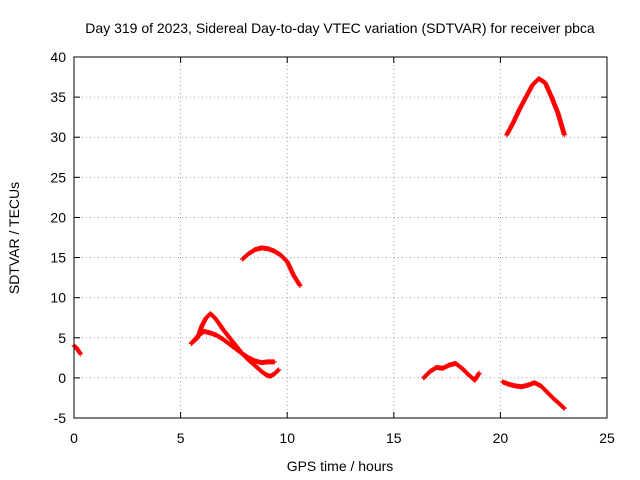 The width and height of the screenshot is (640, 480). Describe the element at coordinates (340, 466) in the screenshot. I see `x-axis-label: GPS time / hours` at that location.